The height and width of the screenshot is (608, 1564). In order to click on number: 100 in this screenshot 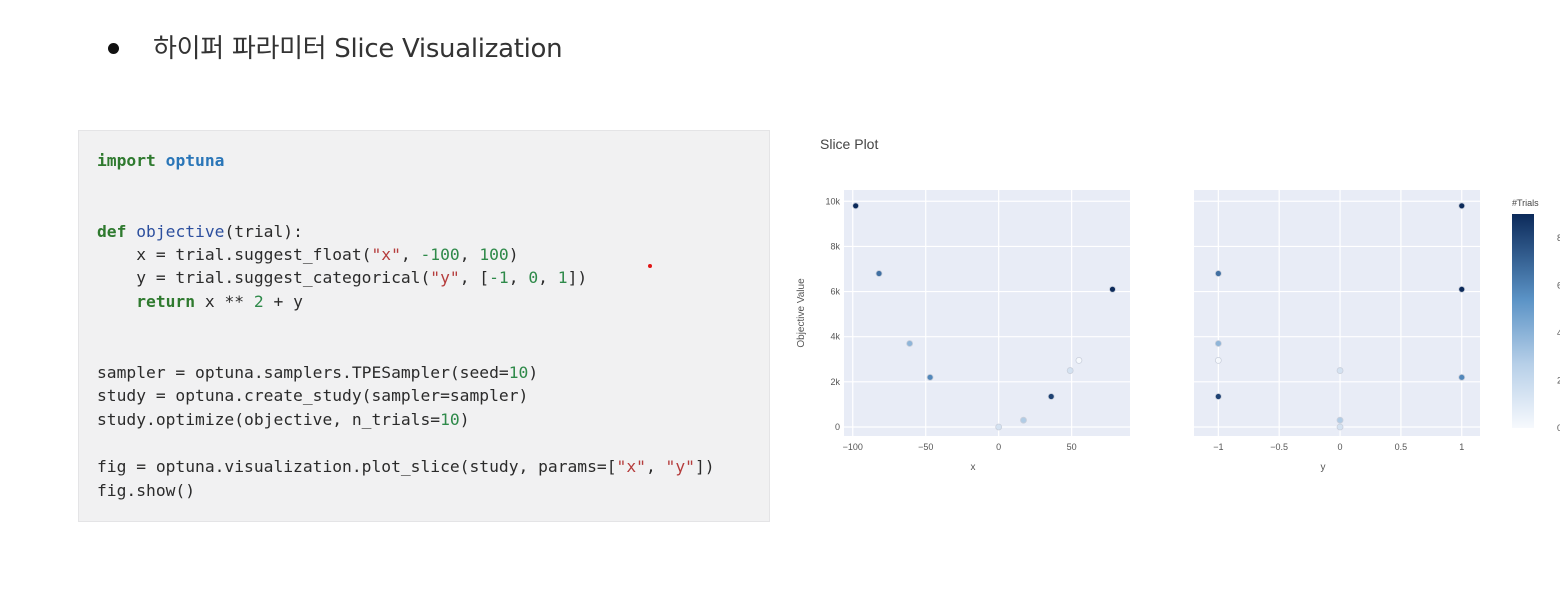, I will do `click(494, 254)`.